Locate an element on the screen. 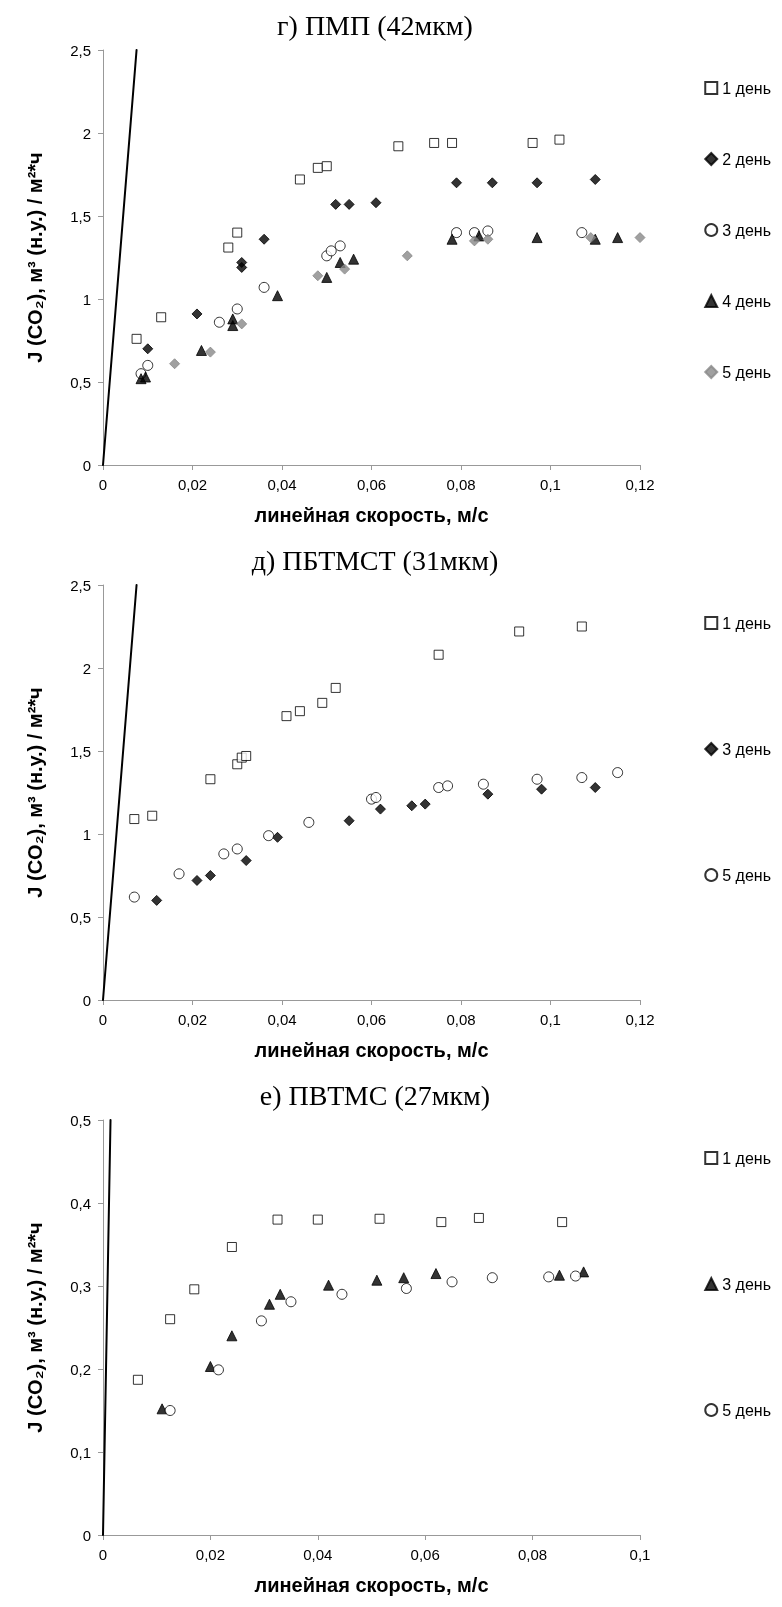 This screenshot has width=782, height=1607. y-tick-label: 1 is located at coordinates (86, 299).